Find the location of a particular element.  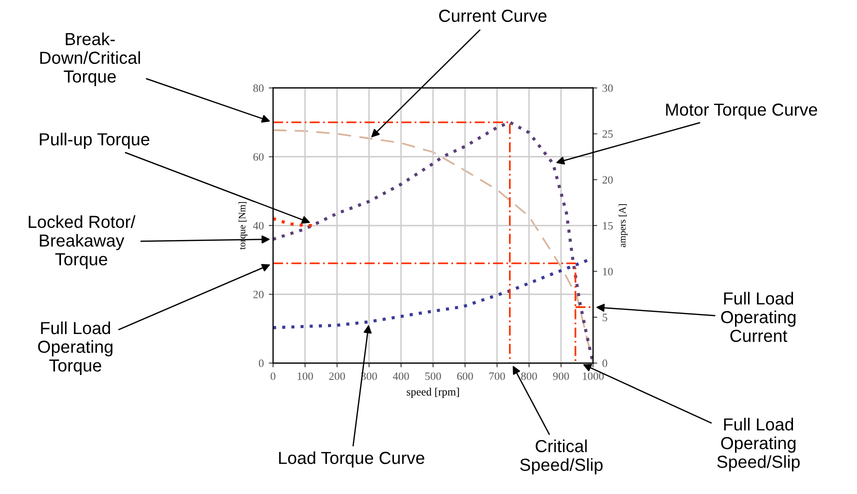

annotation: Full Load Operating Torque is located at coordinates (75, 348).